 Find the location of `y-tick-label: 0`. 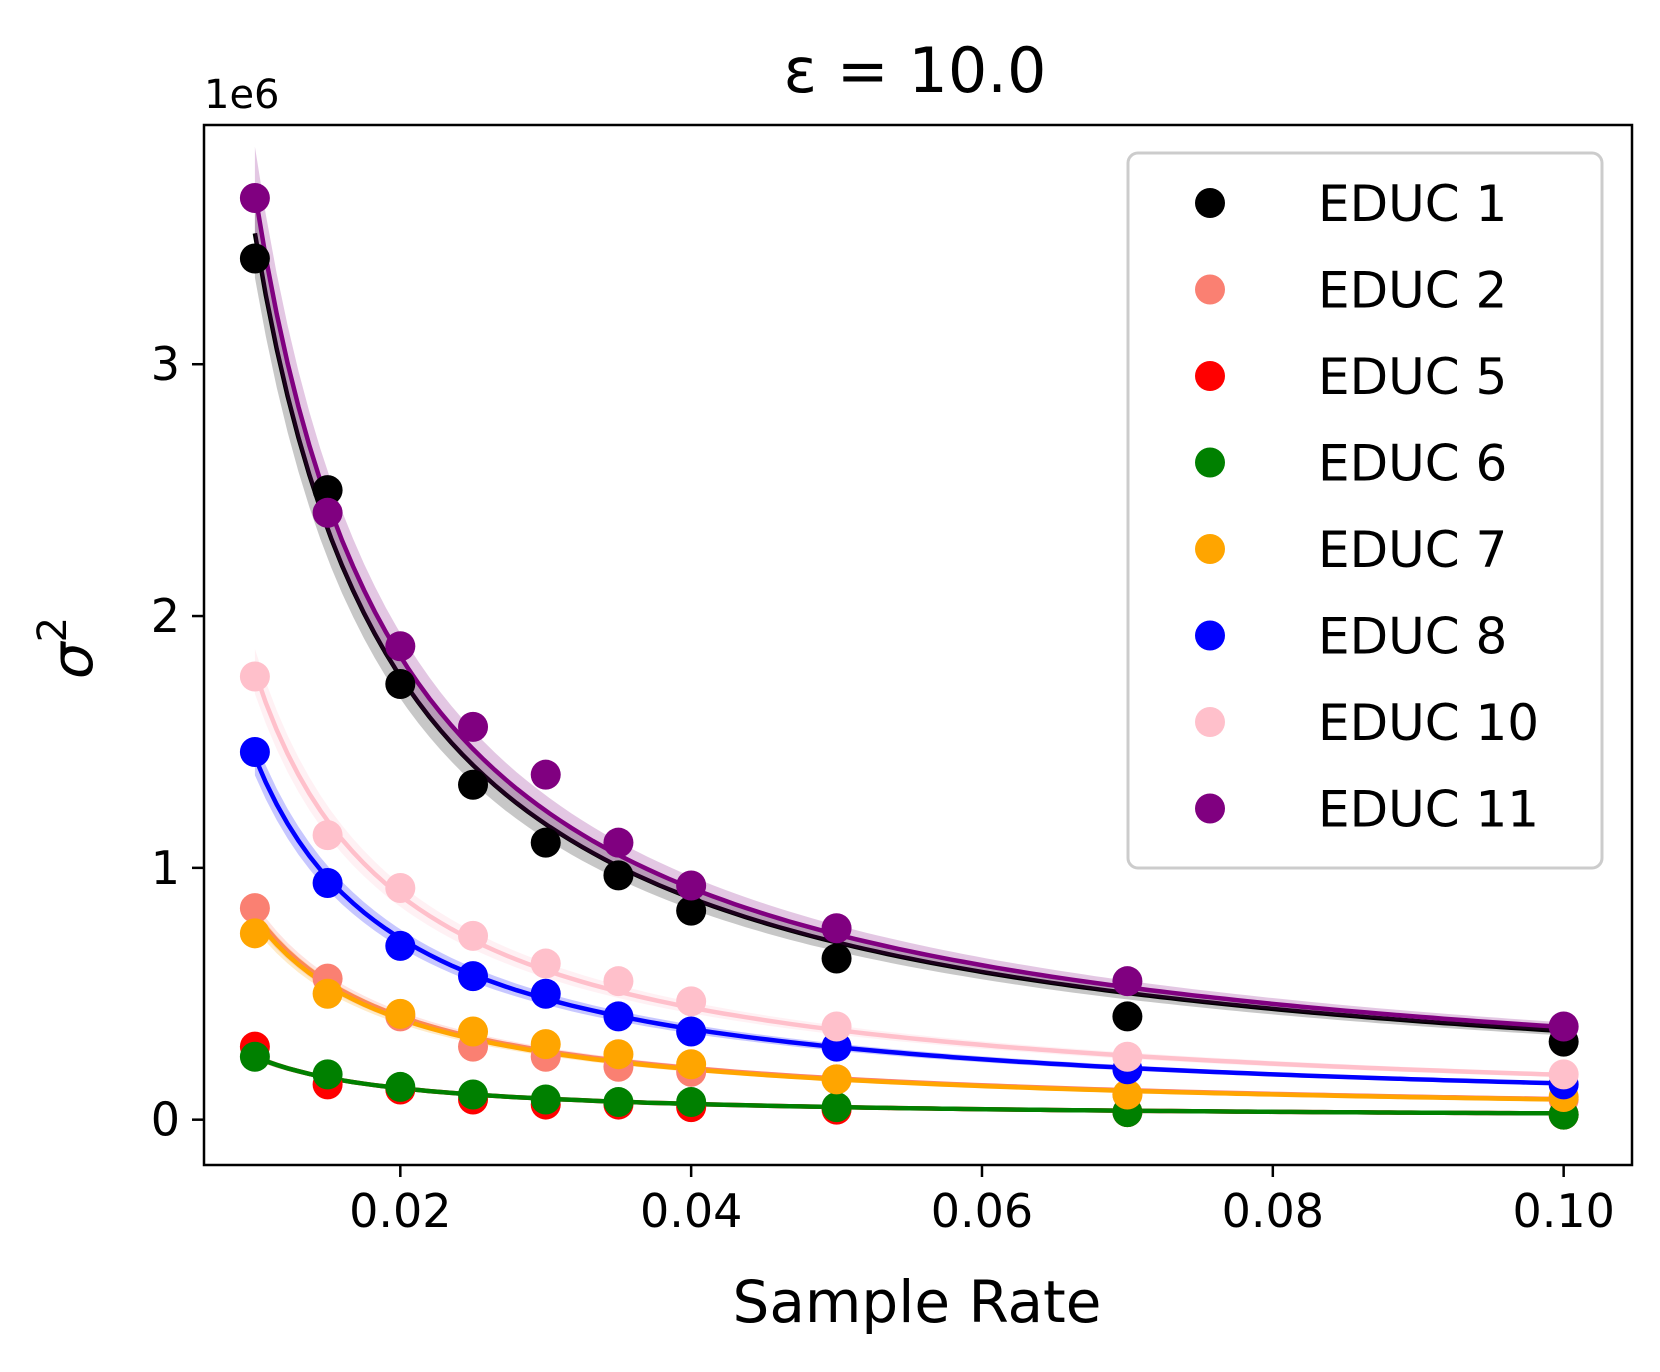

y-tick-label: 0 is located at coordinates (165, 1120).